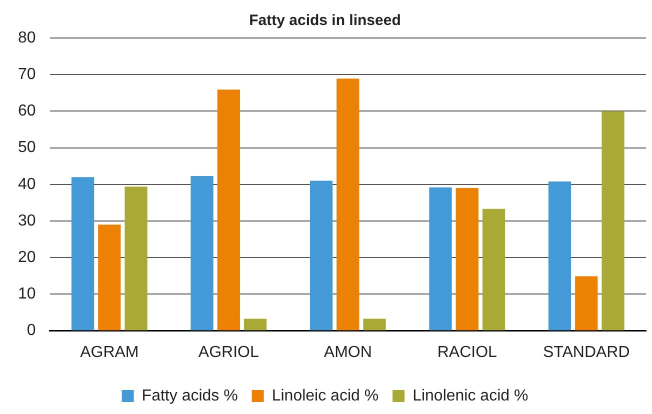 The image size is (652, 414). What do you see at coordinates (586, 352) in the screenshot?
I see `x-tick-label: STANDARD` at bounding box center [586, 352].